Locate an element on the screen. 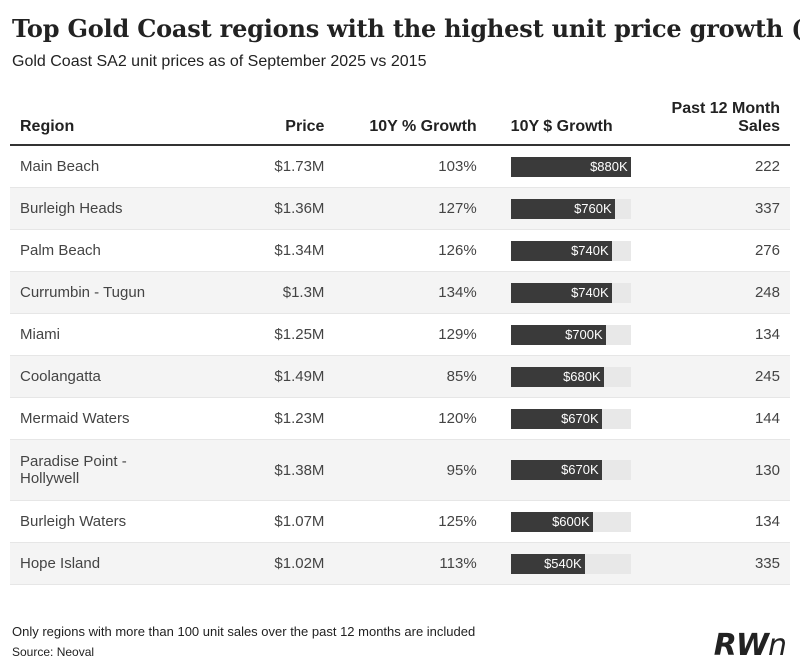  cell-price: $1.25M is located at coordinates (265, 334).